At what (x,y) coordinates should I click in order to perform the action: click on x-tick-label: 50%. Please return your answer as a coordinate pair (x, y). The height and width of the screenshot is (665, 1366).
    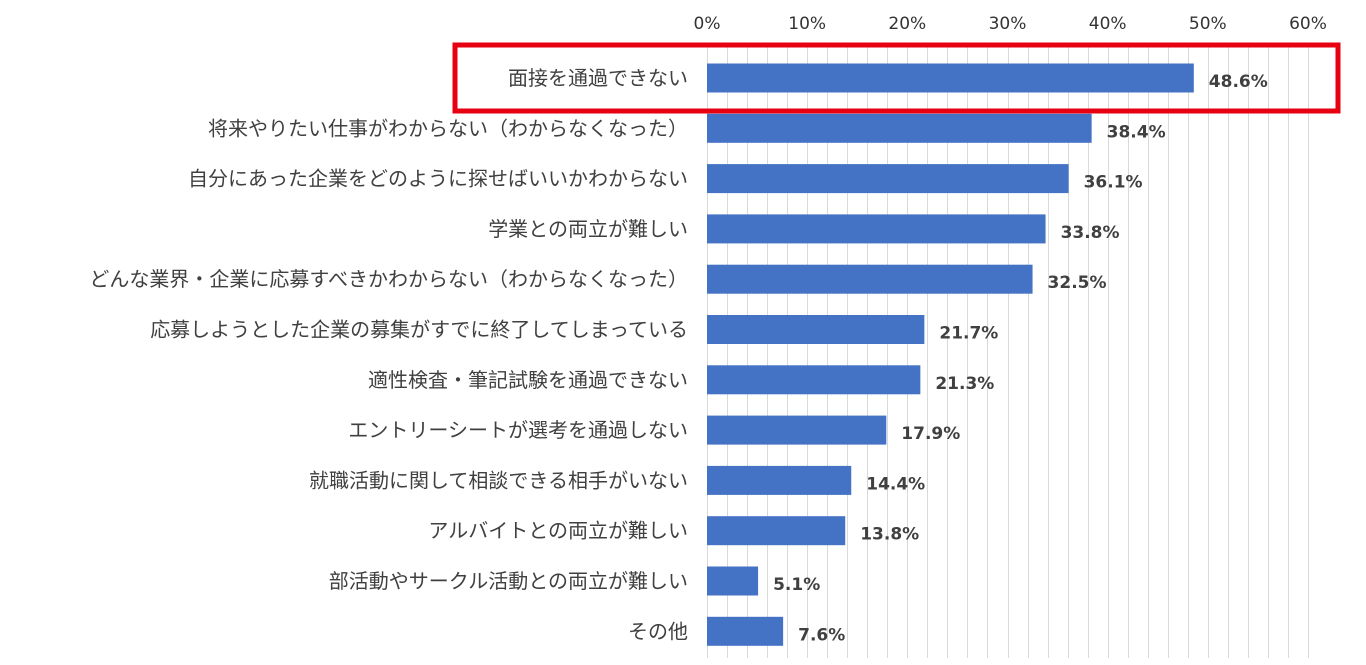
    Looking at the image, I should click on (1208, 24).